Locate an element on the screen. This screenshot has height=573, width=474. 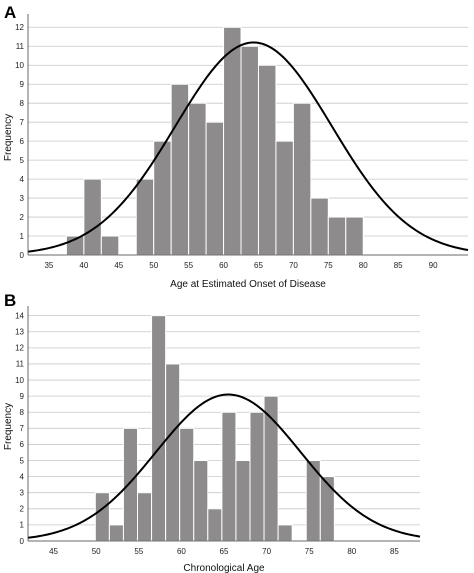
panel-letter: B is located at coordinates (10, 300).